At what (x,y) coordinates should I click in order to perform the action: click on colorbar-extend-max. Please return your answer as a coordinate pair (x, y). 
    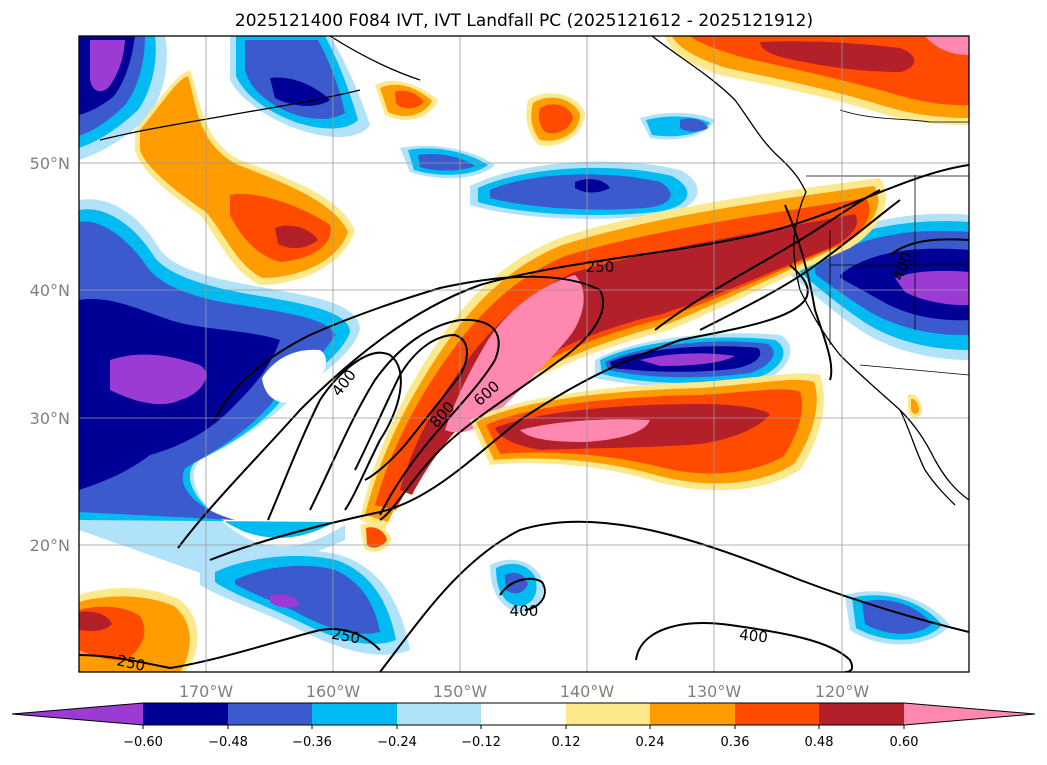
    Looking at the image, I should click on (969, 714).